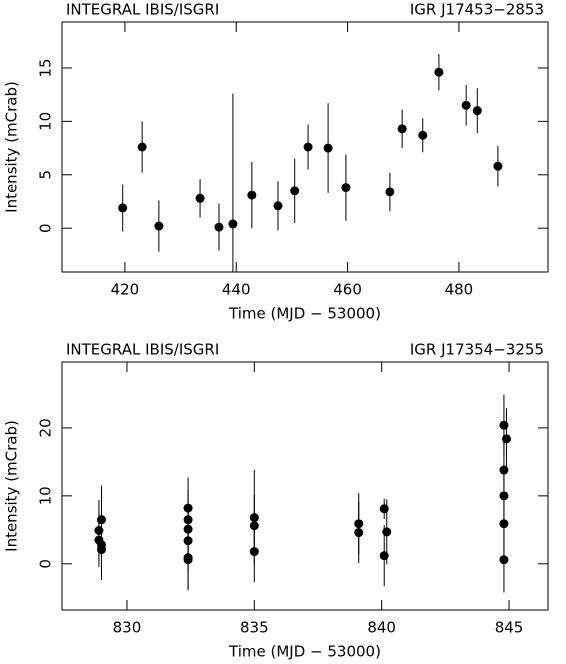 This screenshot has width=566, height=664. Describe the element at coordinates (125, 290) in the screenshot. I see `x-tick-label: 420` at that location.